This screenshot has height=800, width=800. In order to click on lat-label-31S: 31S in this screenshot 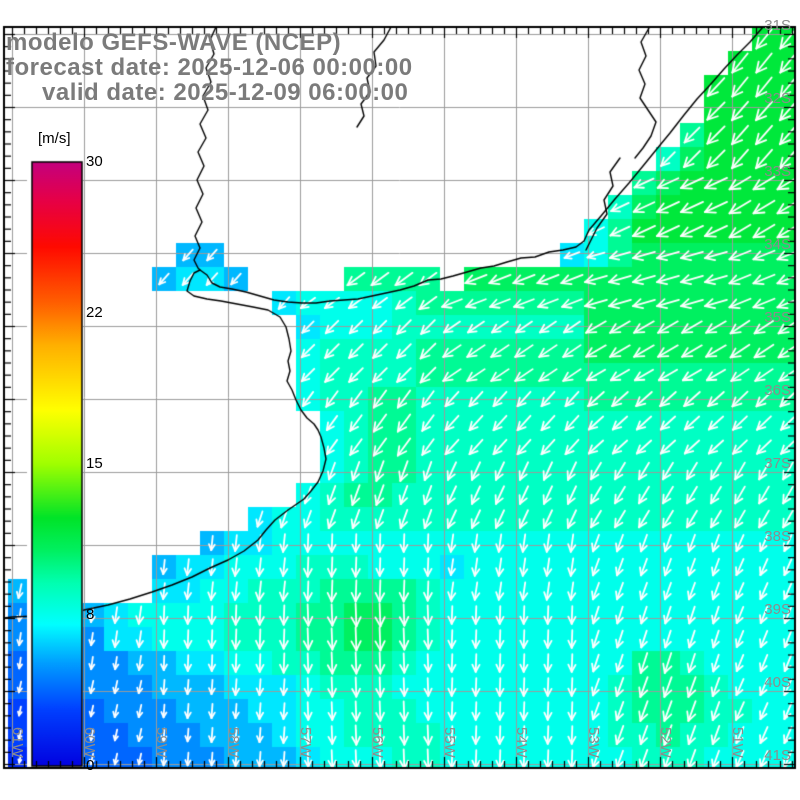, I will do `click(777, 25)`.